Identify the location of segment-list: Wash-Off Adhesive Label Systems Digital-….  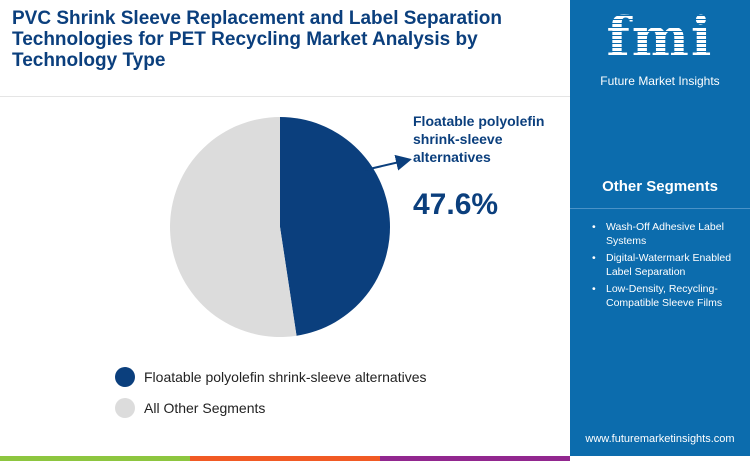
(653, 266).